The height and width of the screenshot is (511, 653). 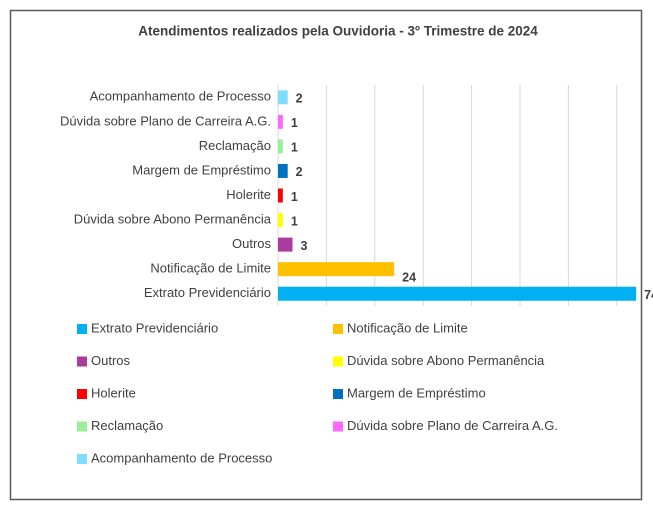 I want to click on y-tick-label: Outros, so click(x=252, y=243).